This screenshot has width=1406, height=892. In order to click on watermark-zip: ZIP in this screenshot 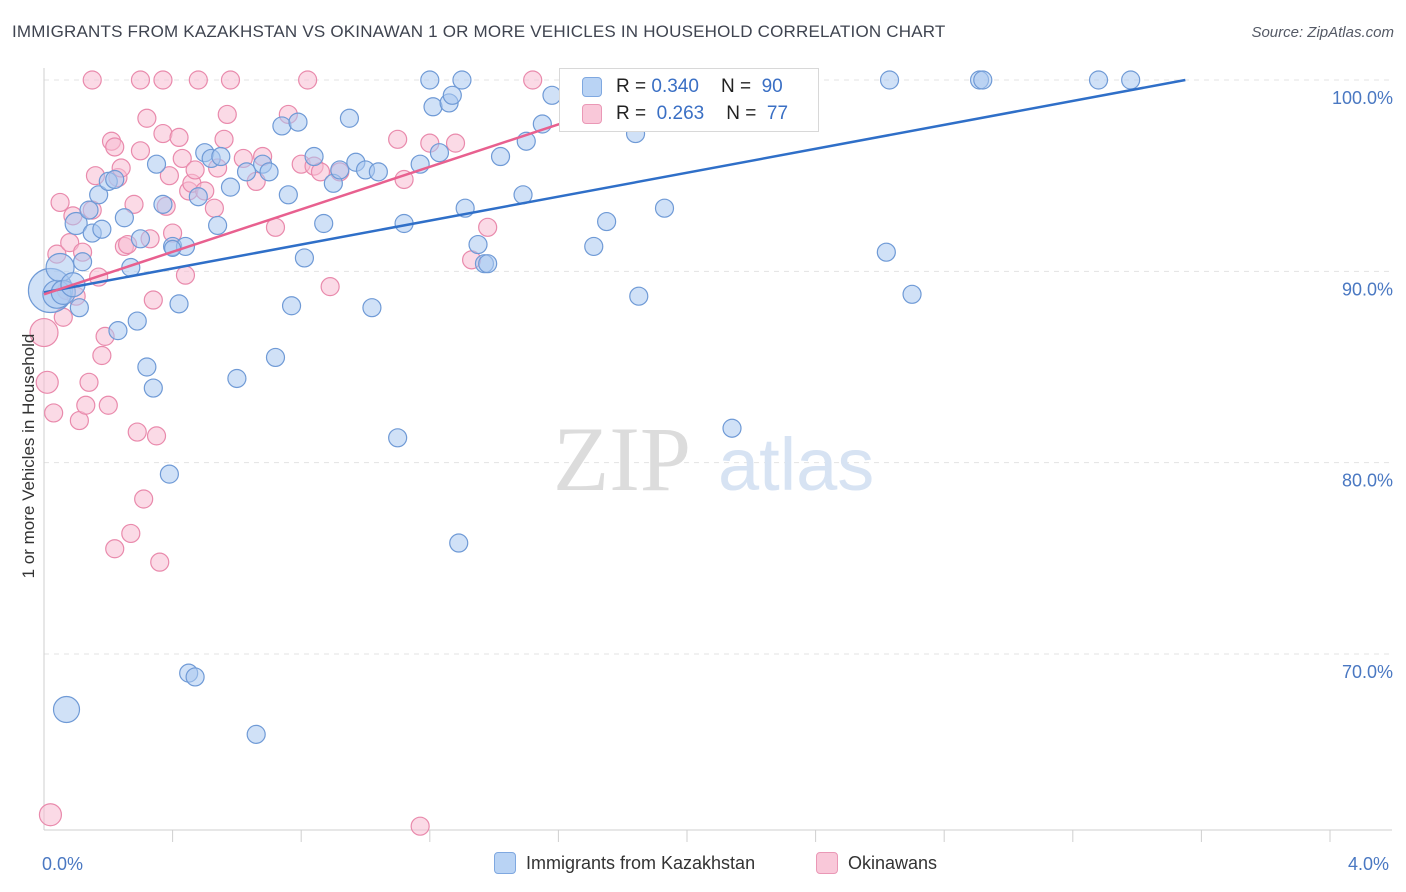, I will do `click(622, 459)`.